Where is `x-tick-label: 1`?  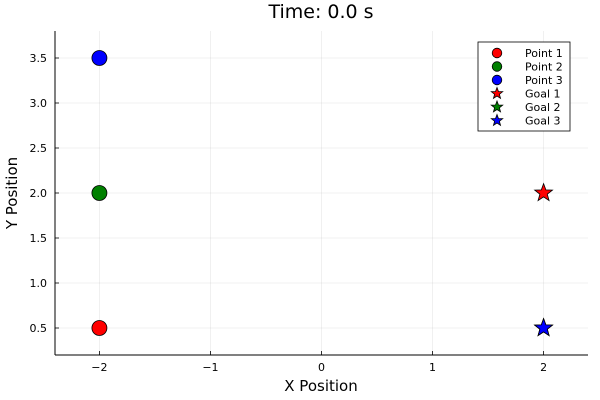
x-tick-label: 1 is located at coordinates (432, 367).